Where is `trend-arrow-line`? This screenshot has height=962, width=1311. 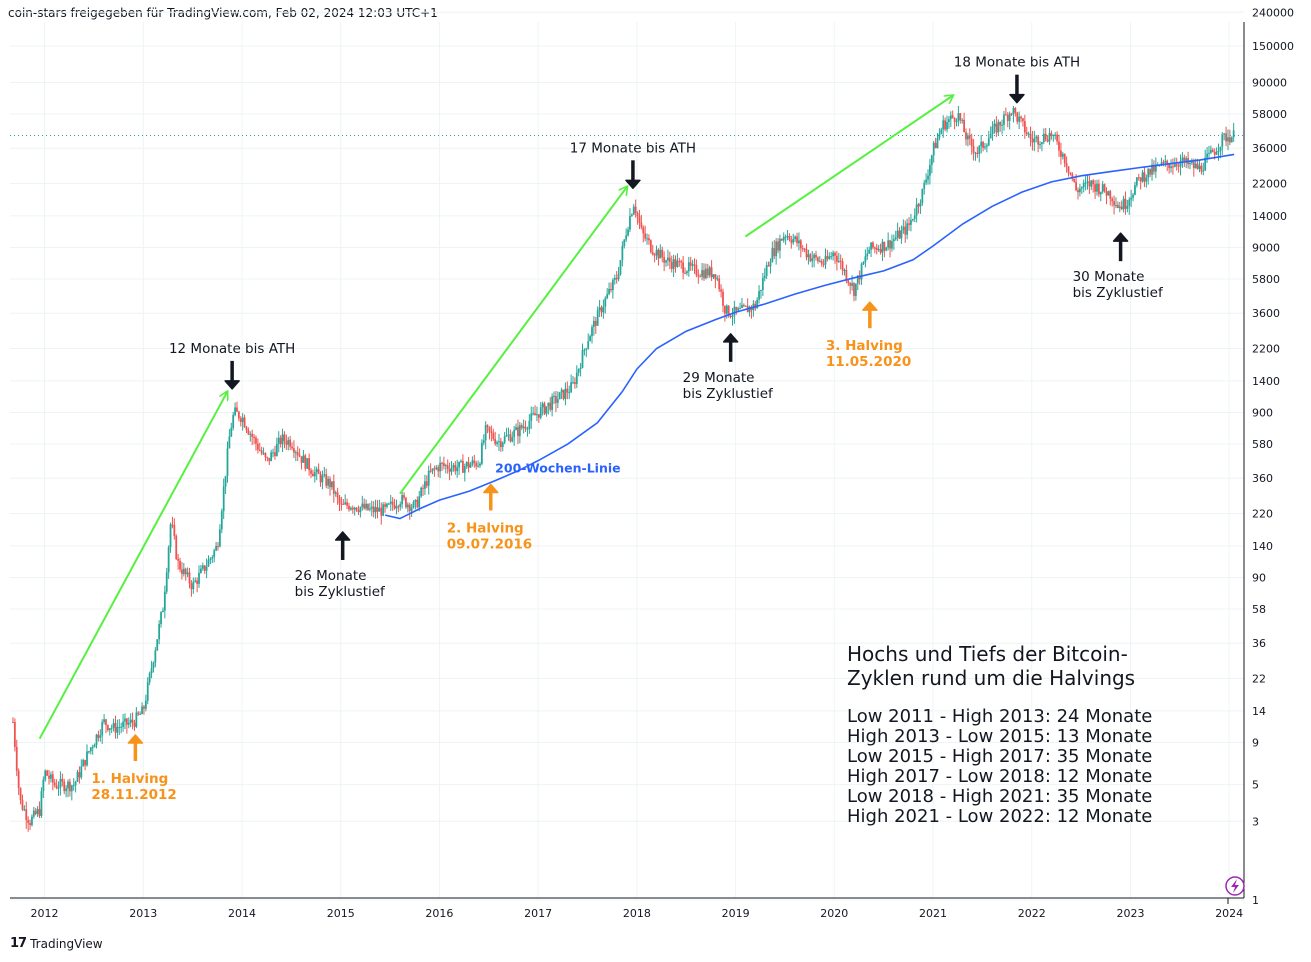 trend-arrow-line is located at coordinates (133, 566).